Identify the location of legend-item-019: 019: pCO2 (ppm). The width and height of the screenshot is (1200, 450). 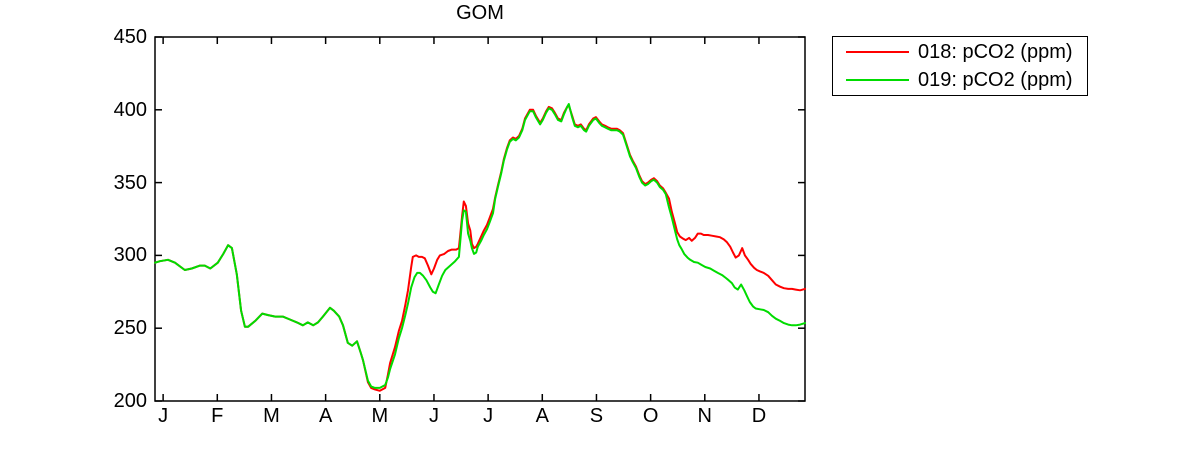
(960, 80).